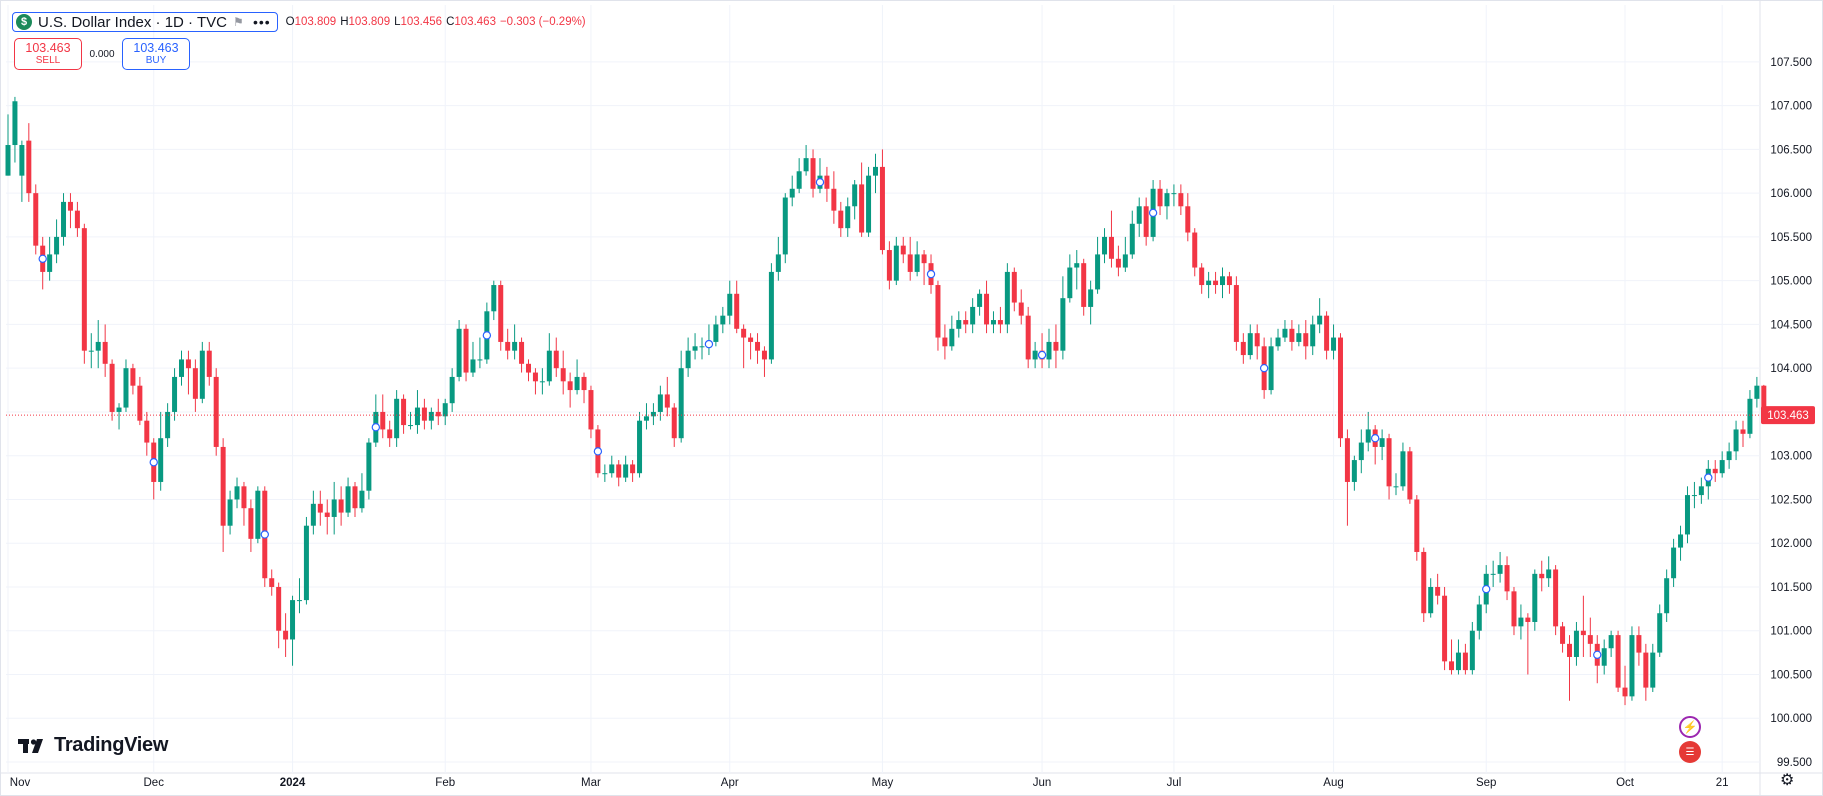  I want to click on price-tick-label: 101.000, so click(1791, 632).